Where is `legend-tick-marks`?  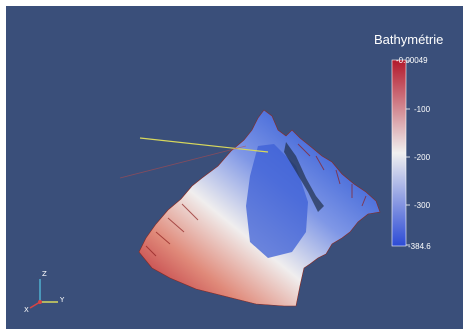 legend-tick-marks is located at coordinates (408, 153).